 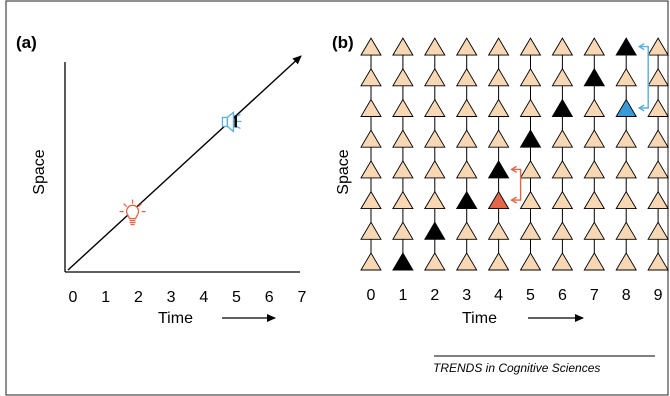 I want to click on panel-a-x-tick: 2, so click(x=138, y=297).